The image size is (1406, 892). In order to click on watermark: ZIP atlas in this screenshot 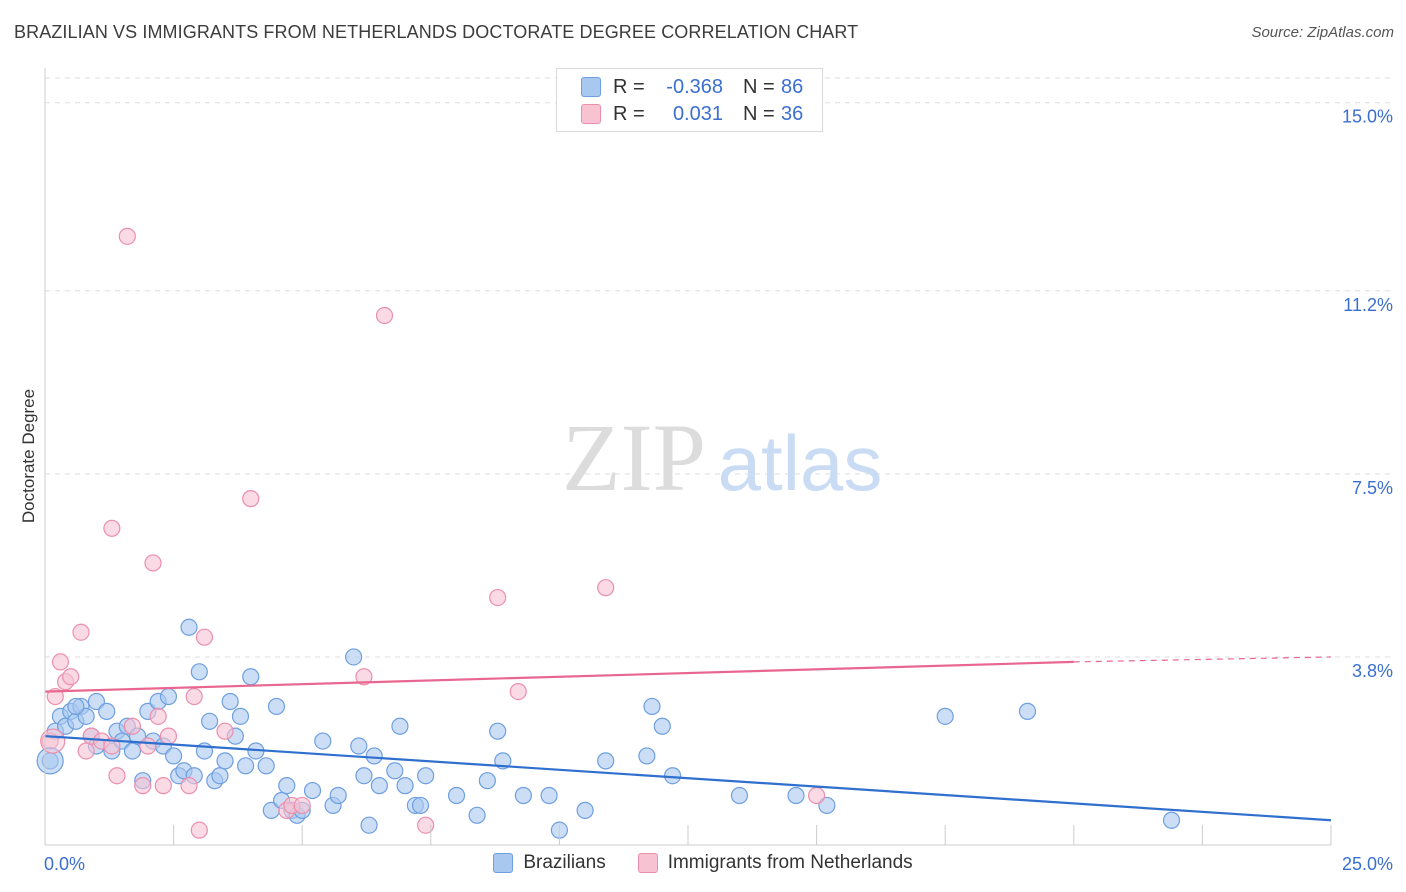, I will do `click(722, 457)`.